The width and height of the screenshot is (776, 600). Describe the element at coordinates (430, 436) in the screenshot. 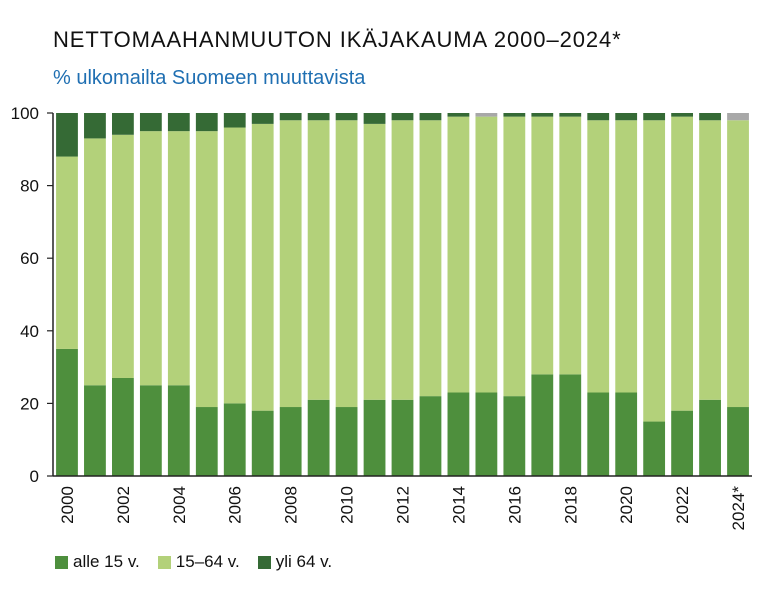

I see `bar-segment-2013-s0` at that location.